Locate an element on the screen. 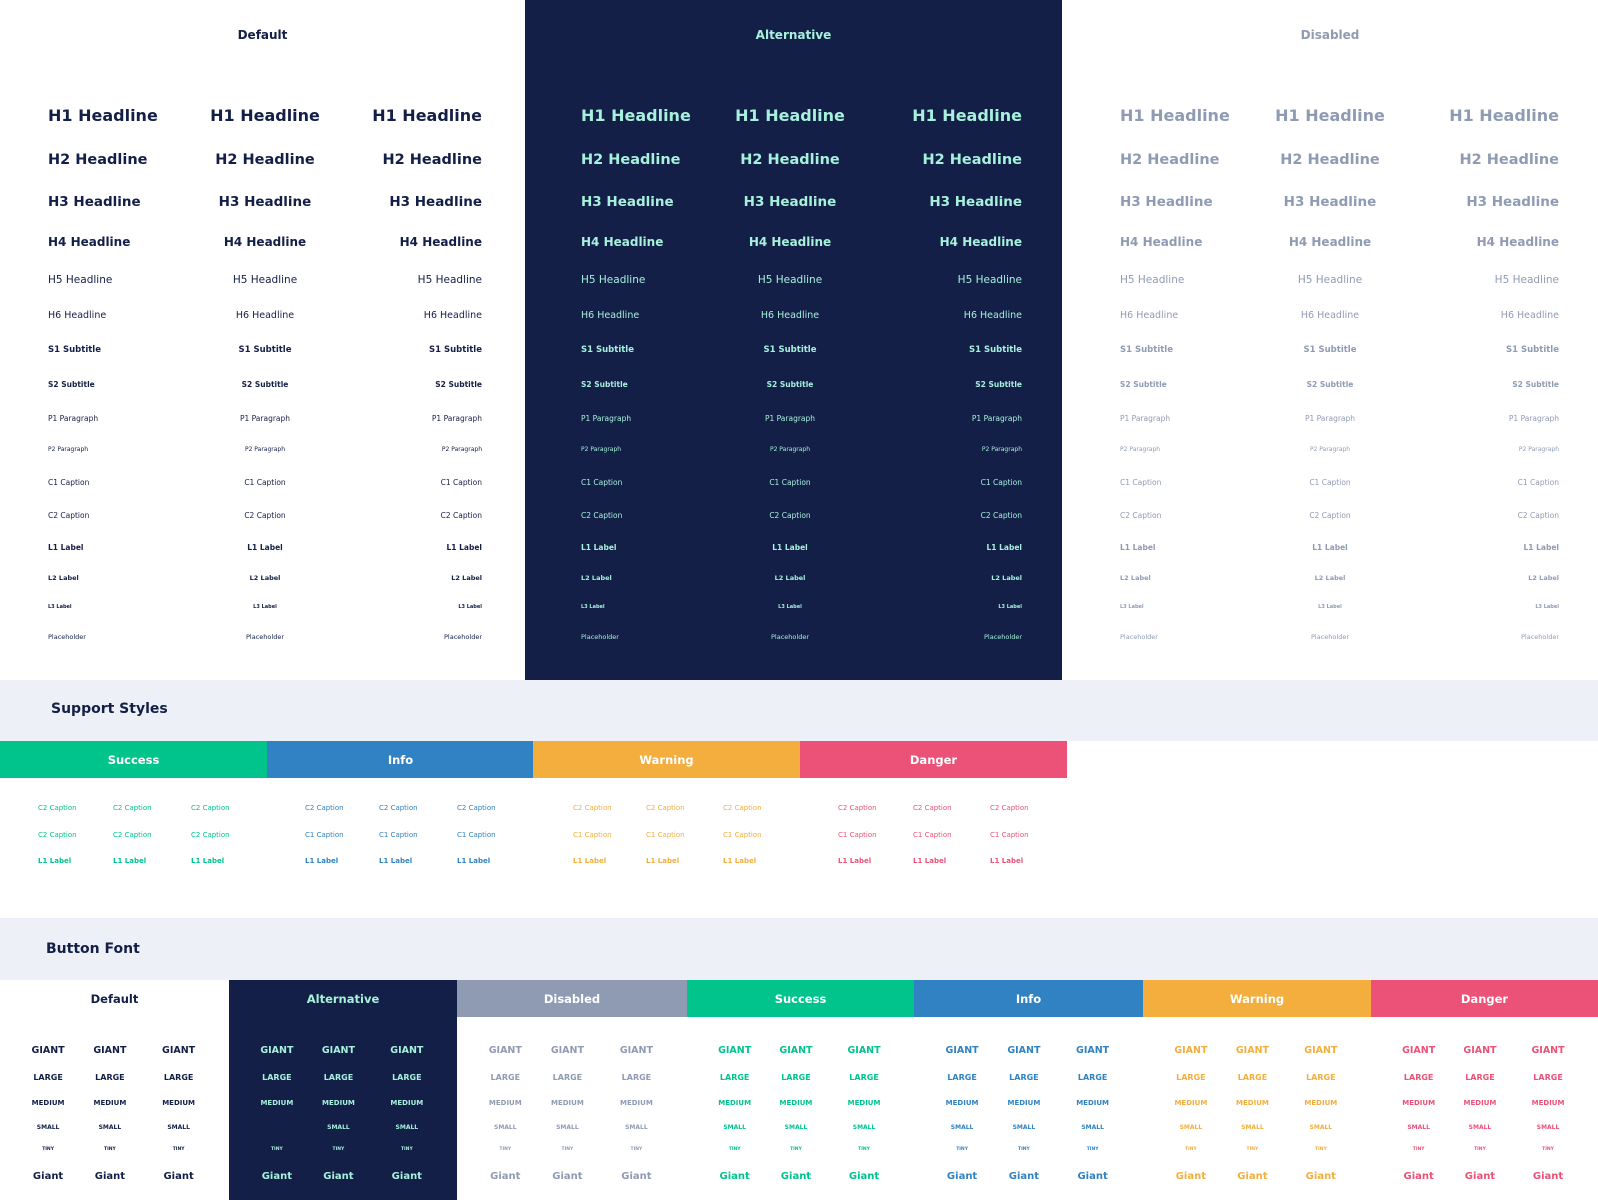 The width and height of the screenshot is (1598, 1200). button-danger-tiny-sample: TINY is located at coordinates (1418, 1149).